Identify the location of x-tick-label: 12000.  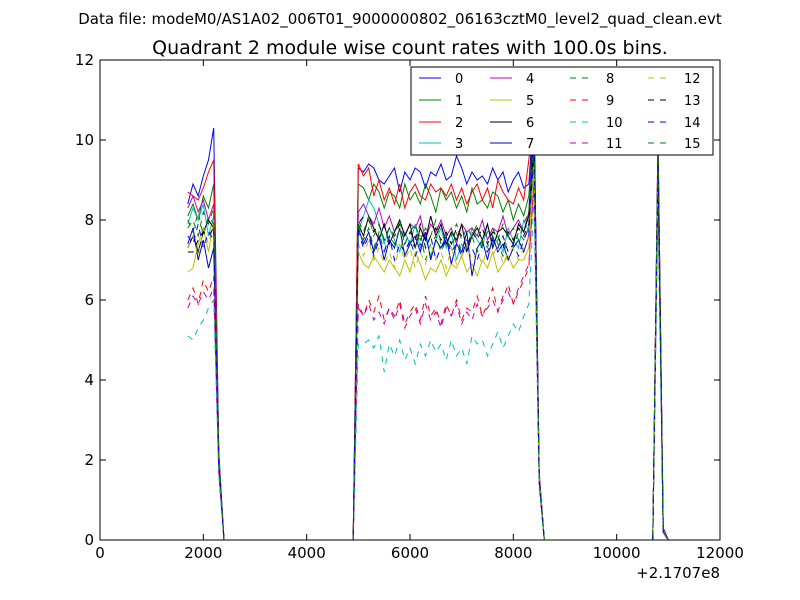
(720, 553).